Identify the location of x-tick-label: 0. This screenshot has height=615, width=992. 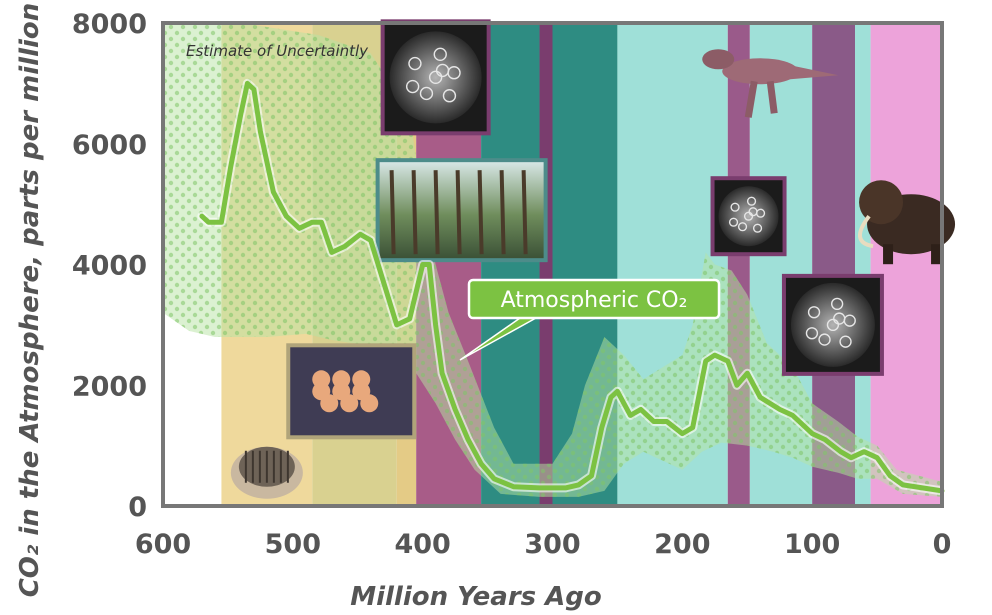
(942, 544).